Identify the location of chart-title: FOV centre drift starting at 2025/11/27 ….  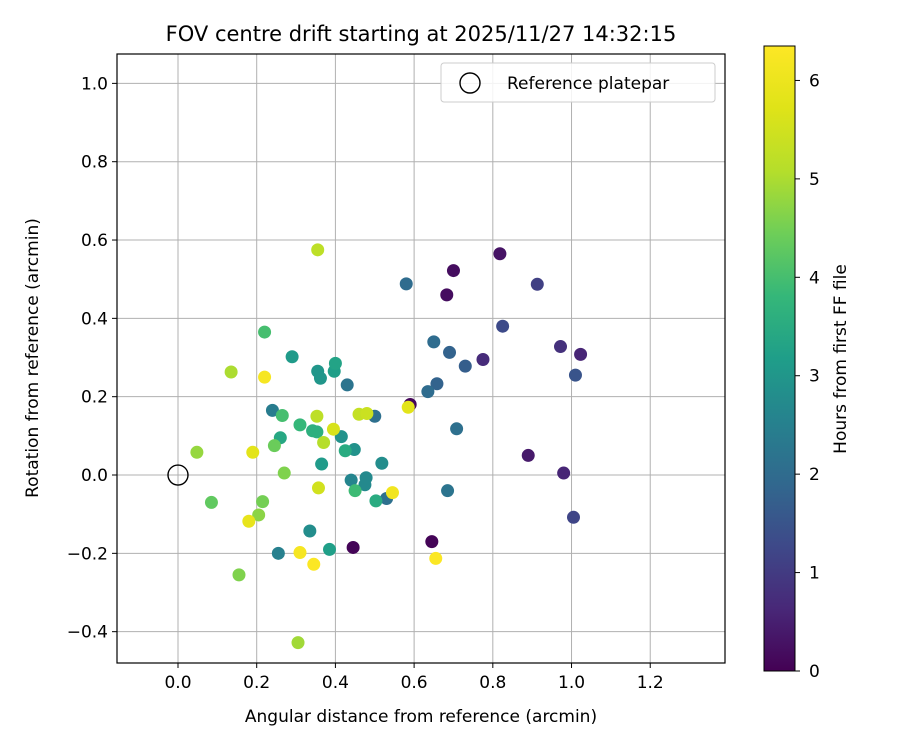
(421, 34).